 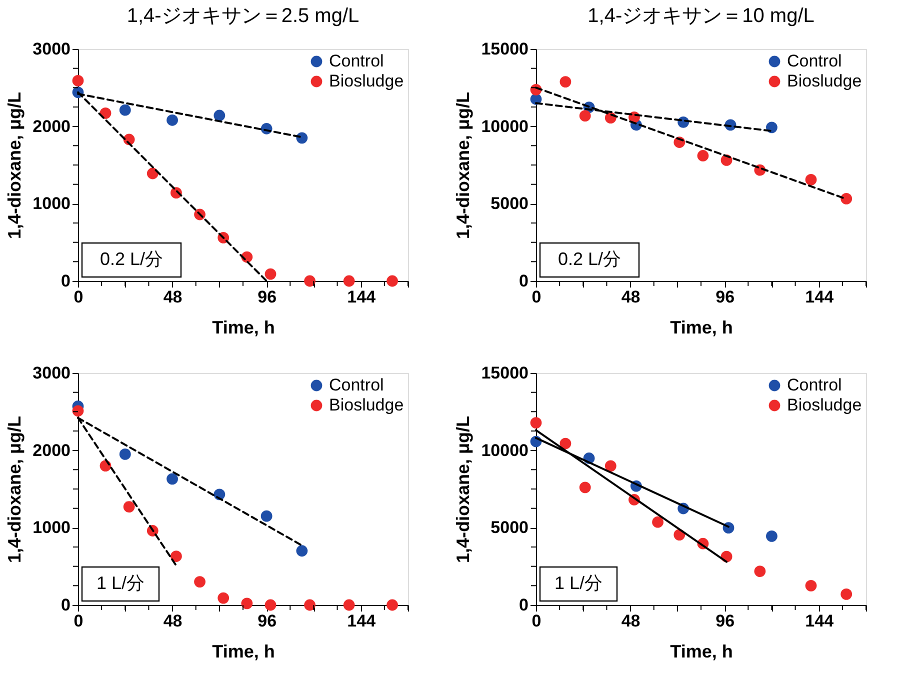 I want to click on chart-title: 1,4-ジオキサン＝10 mg/L, so click(x=701, y=16).